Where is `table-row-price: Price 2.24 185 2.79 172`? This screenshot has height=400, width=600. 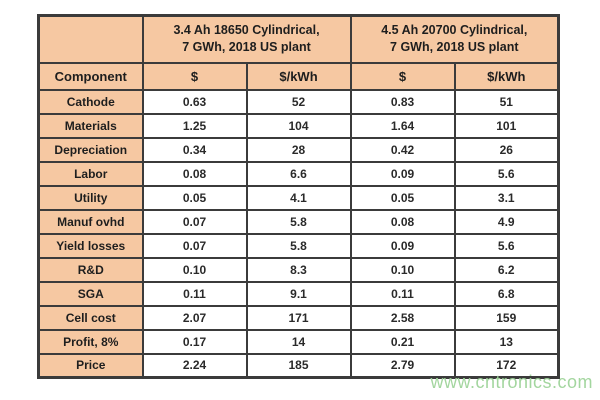 table-row-price: Price 2.24 185 2.79 172 is located at coordinates (298, 365).